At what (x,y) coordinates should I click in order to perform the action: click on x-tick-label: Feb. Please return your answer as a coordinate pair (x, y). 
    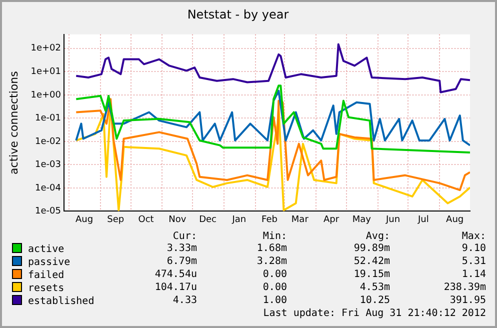
    Looking at the image, I should click on (270, 219).